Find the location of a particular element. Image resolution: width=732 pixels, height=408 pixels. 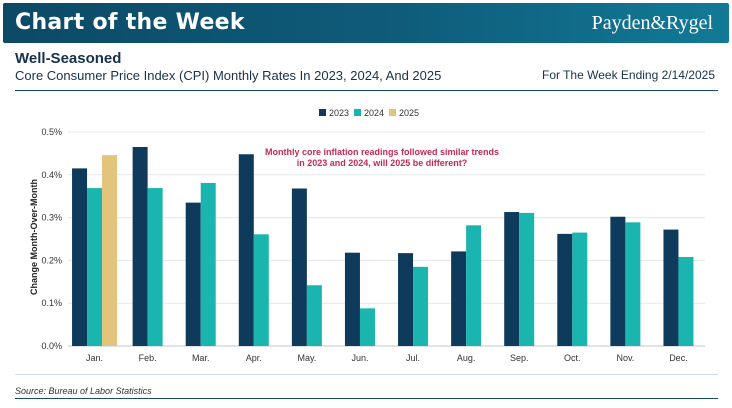

x-tick-label: Dec. is located at coordinates (678, 358).